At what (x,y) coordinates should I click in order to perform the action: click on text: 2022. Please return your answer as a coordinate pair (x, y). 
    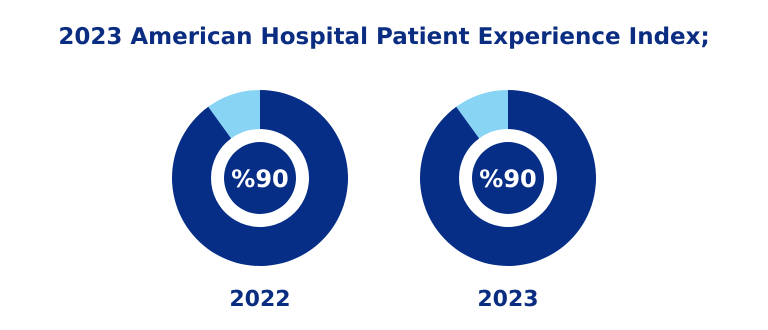
    Looking at the image, I should click on (260, 299).